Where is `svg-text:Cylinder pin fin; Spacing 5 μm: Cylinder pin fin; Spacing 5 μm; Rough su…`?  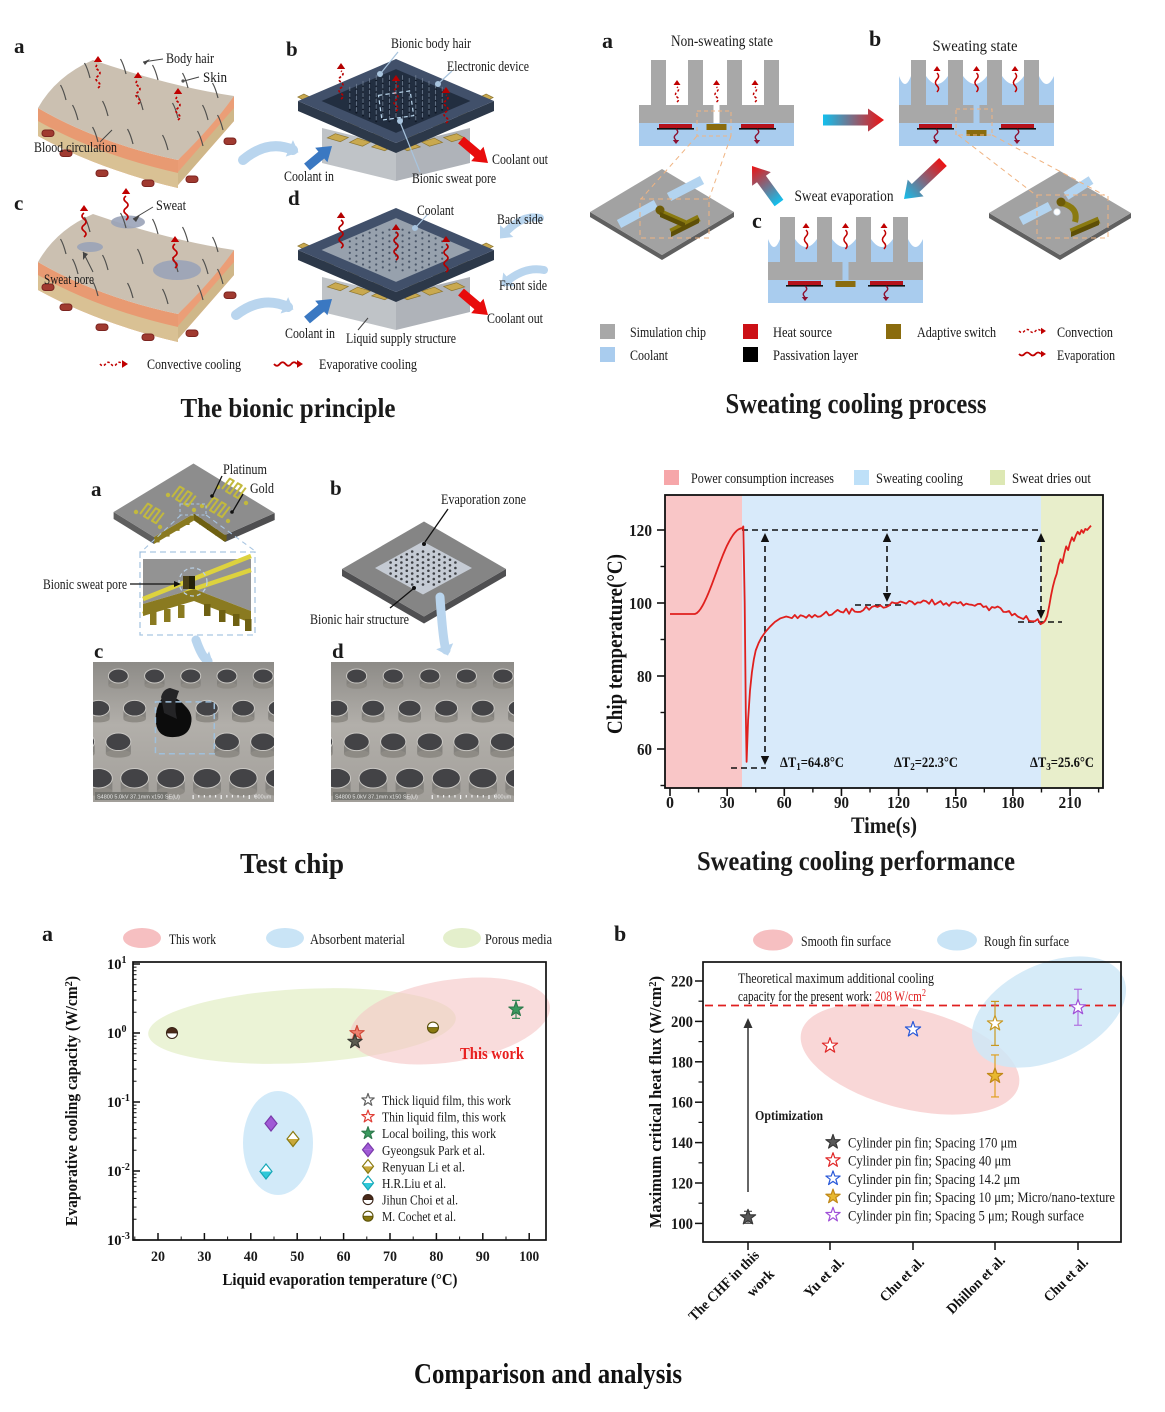 svg-text:Cylinder pin fin; Spacing 5 μm: Cylinder pin fin; Spacing 5 μm; Rough su… is located at coordinates (966, 1216).